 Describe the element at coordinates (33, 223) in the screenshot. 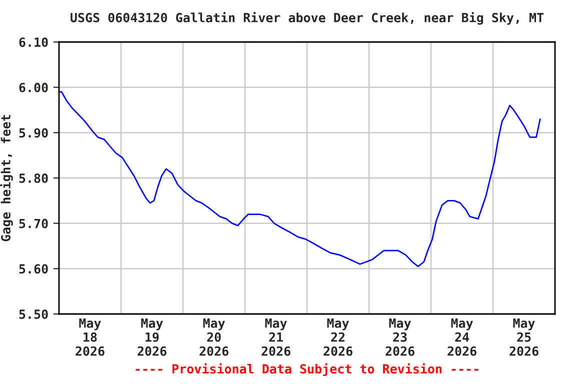

I see `y-tick-label: 5.70` at that location.